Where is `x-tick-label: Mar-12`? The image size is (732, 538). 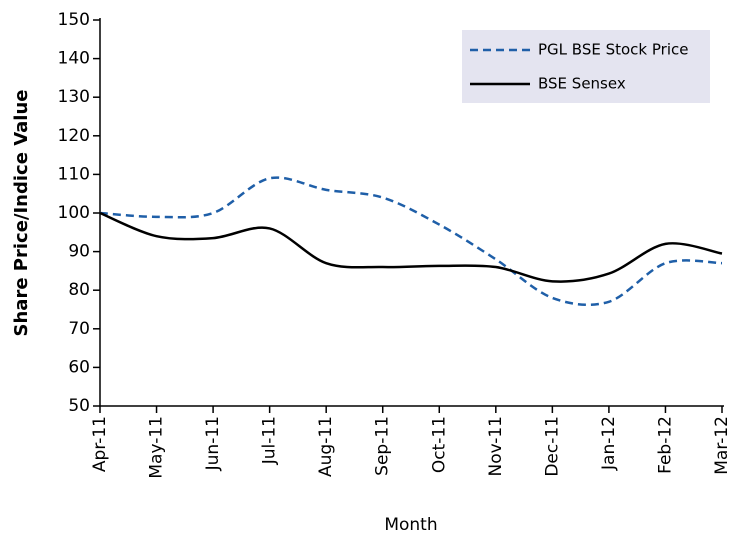 x-tick-label: Mar-12 is located at coordinates (722, 445).